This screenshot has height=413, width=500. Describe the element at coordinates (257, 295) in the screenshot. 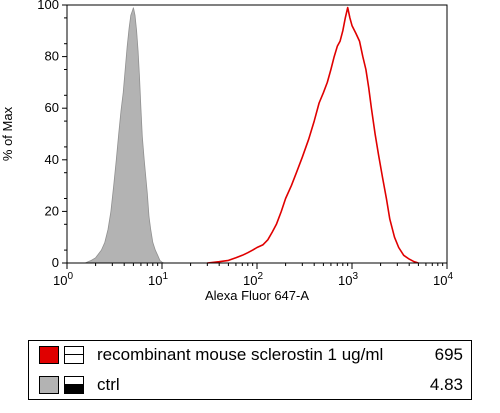

I see `x-axis-label: Alexa Fluor 647-A` at that location.